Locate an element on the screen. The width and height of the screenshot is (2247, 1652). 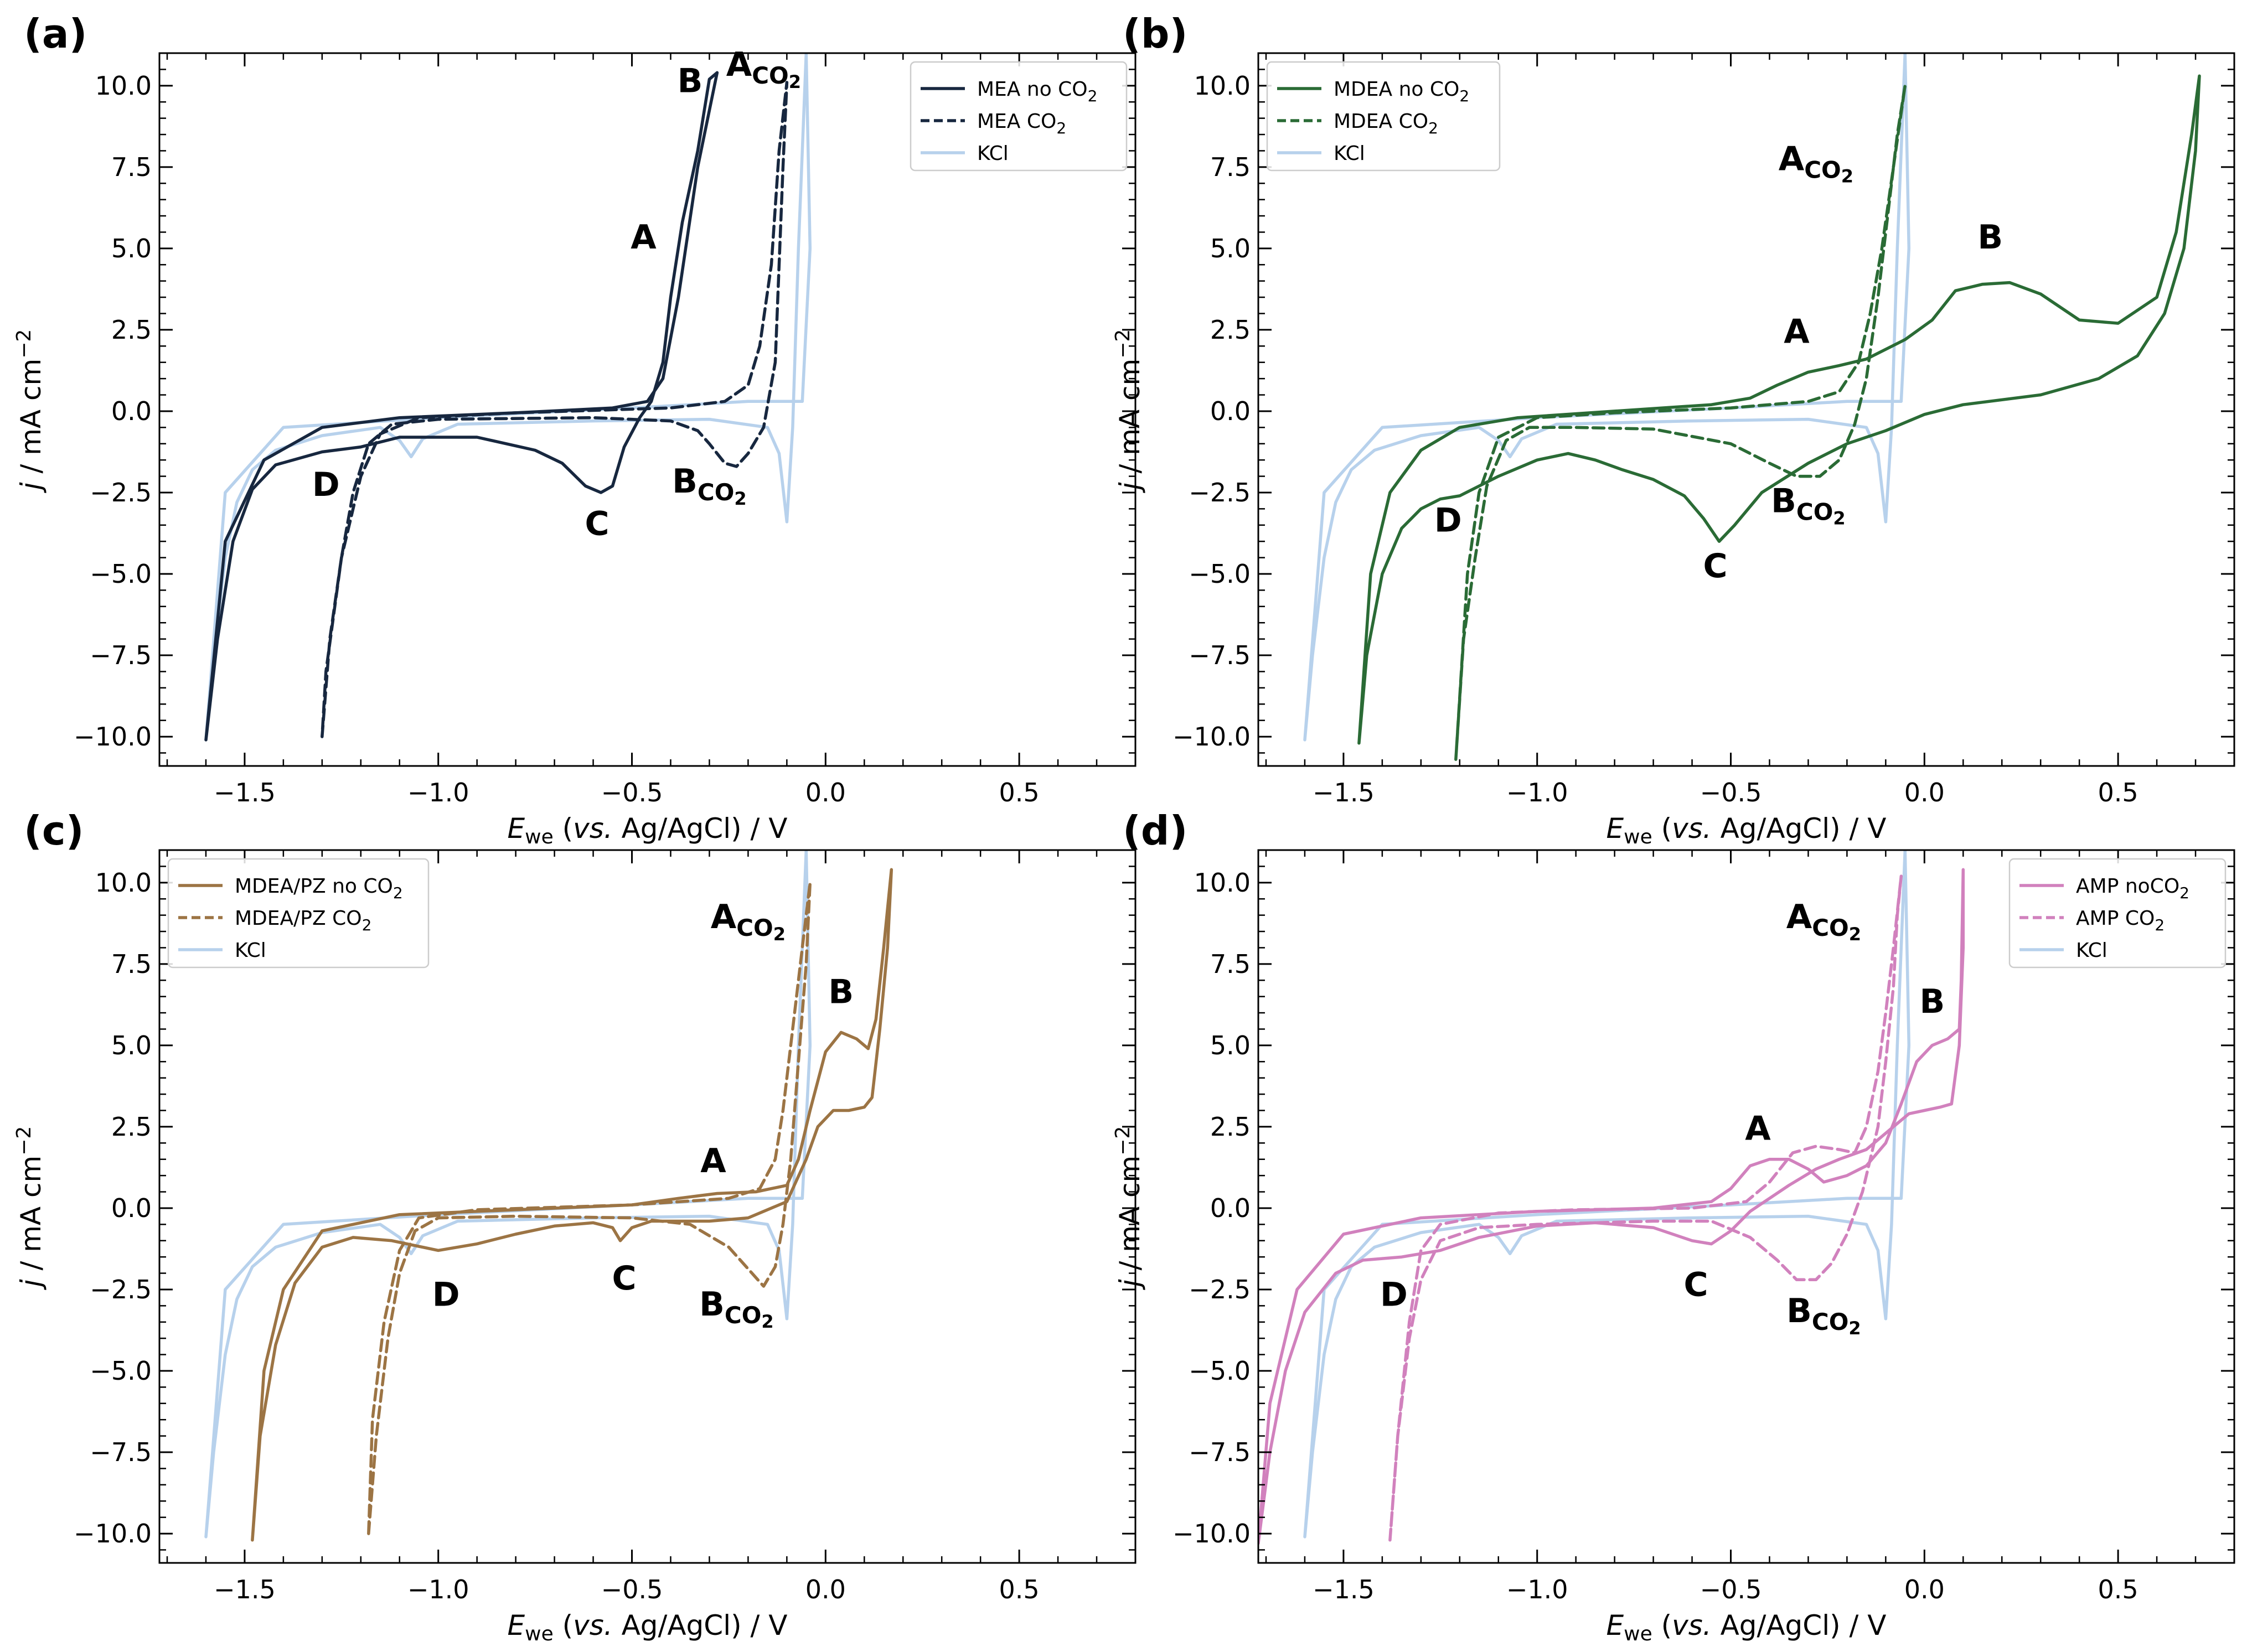
legend-label: AMP CO2 is located at coordinates (2120, 920).